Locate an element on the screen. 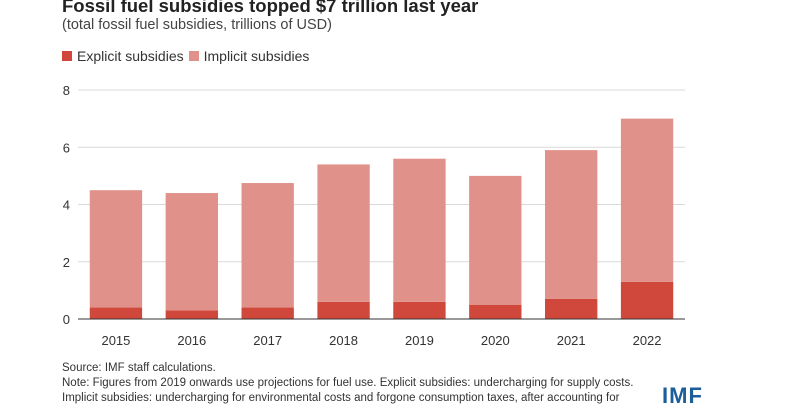  legend-swatch-implicit is located at coordinates (193, 56).